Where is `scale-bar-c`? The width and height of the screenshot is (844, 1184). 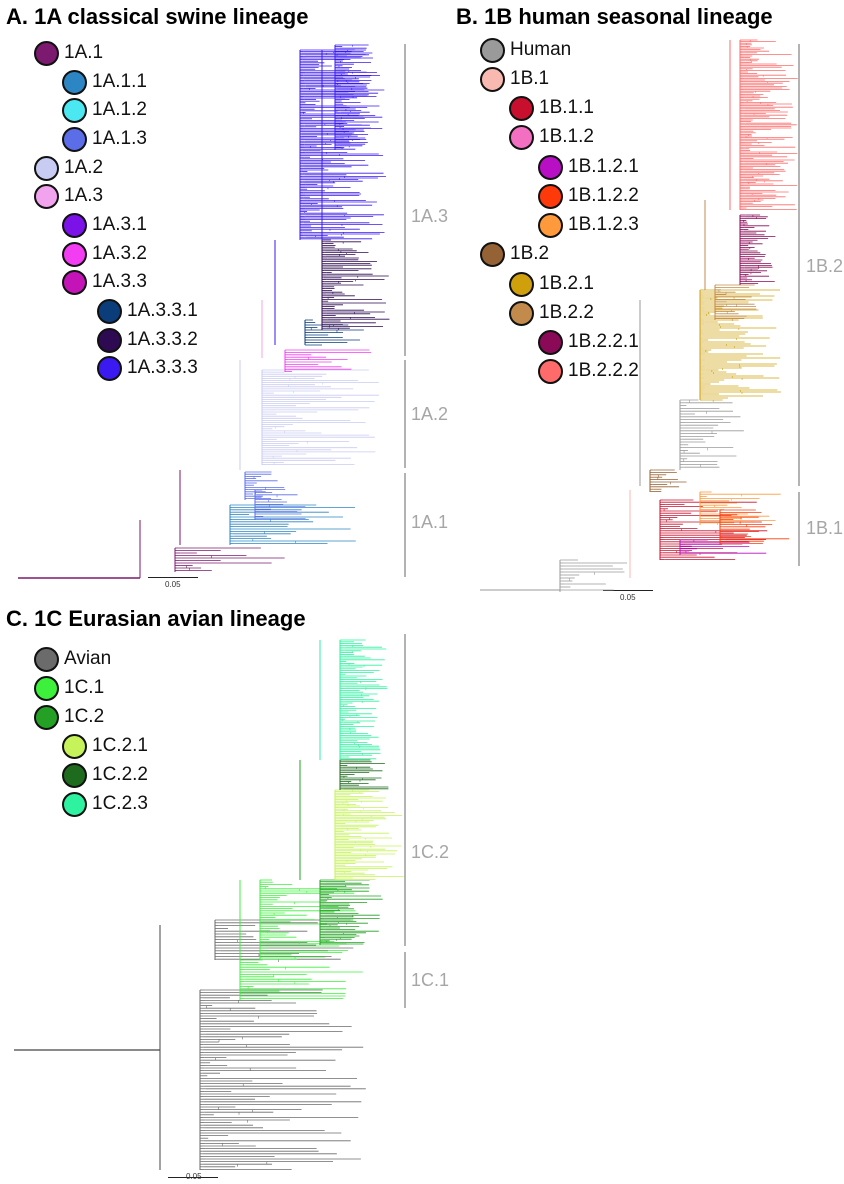 scale-bar-c is located at coordinates (193, 1177).